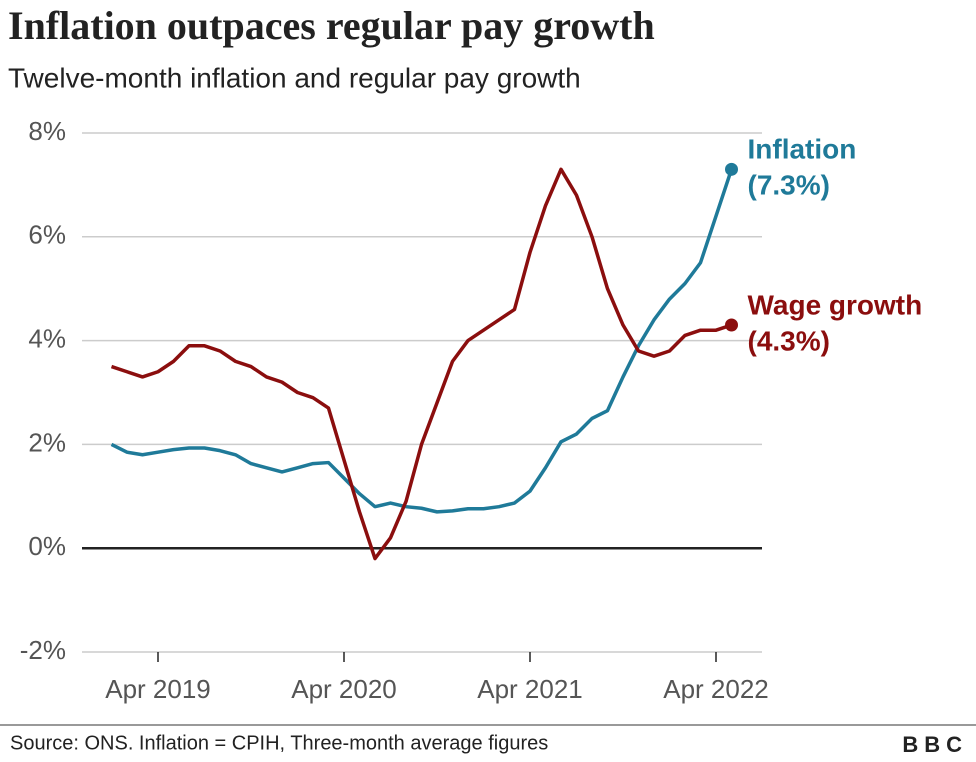 The image size is (976, 762). I want to click on x-tick-label: Apr 2021, so click(530, 689).